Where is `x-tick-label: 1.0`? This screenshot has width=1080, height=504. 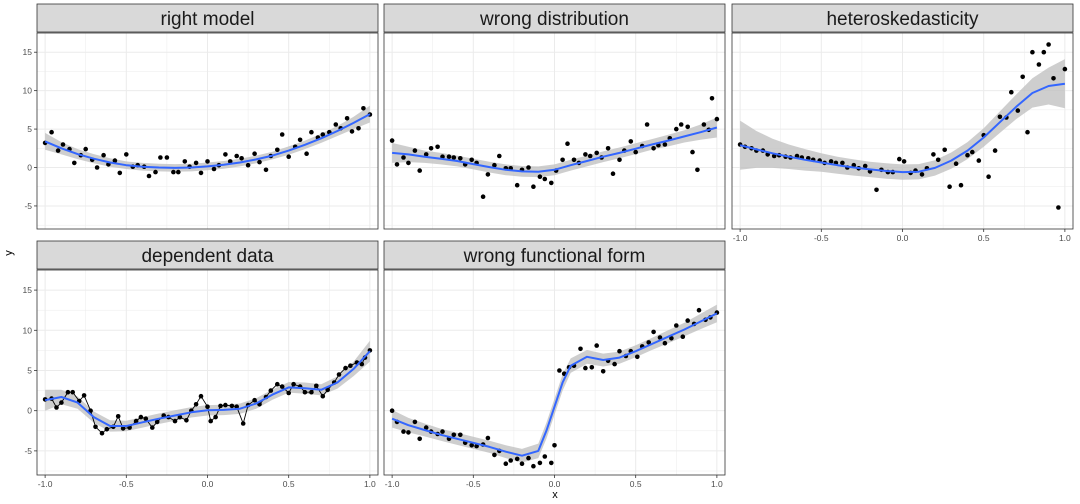
x-tick-label: 1.0 is located at coordinates (1065, 238).